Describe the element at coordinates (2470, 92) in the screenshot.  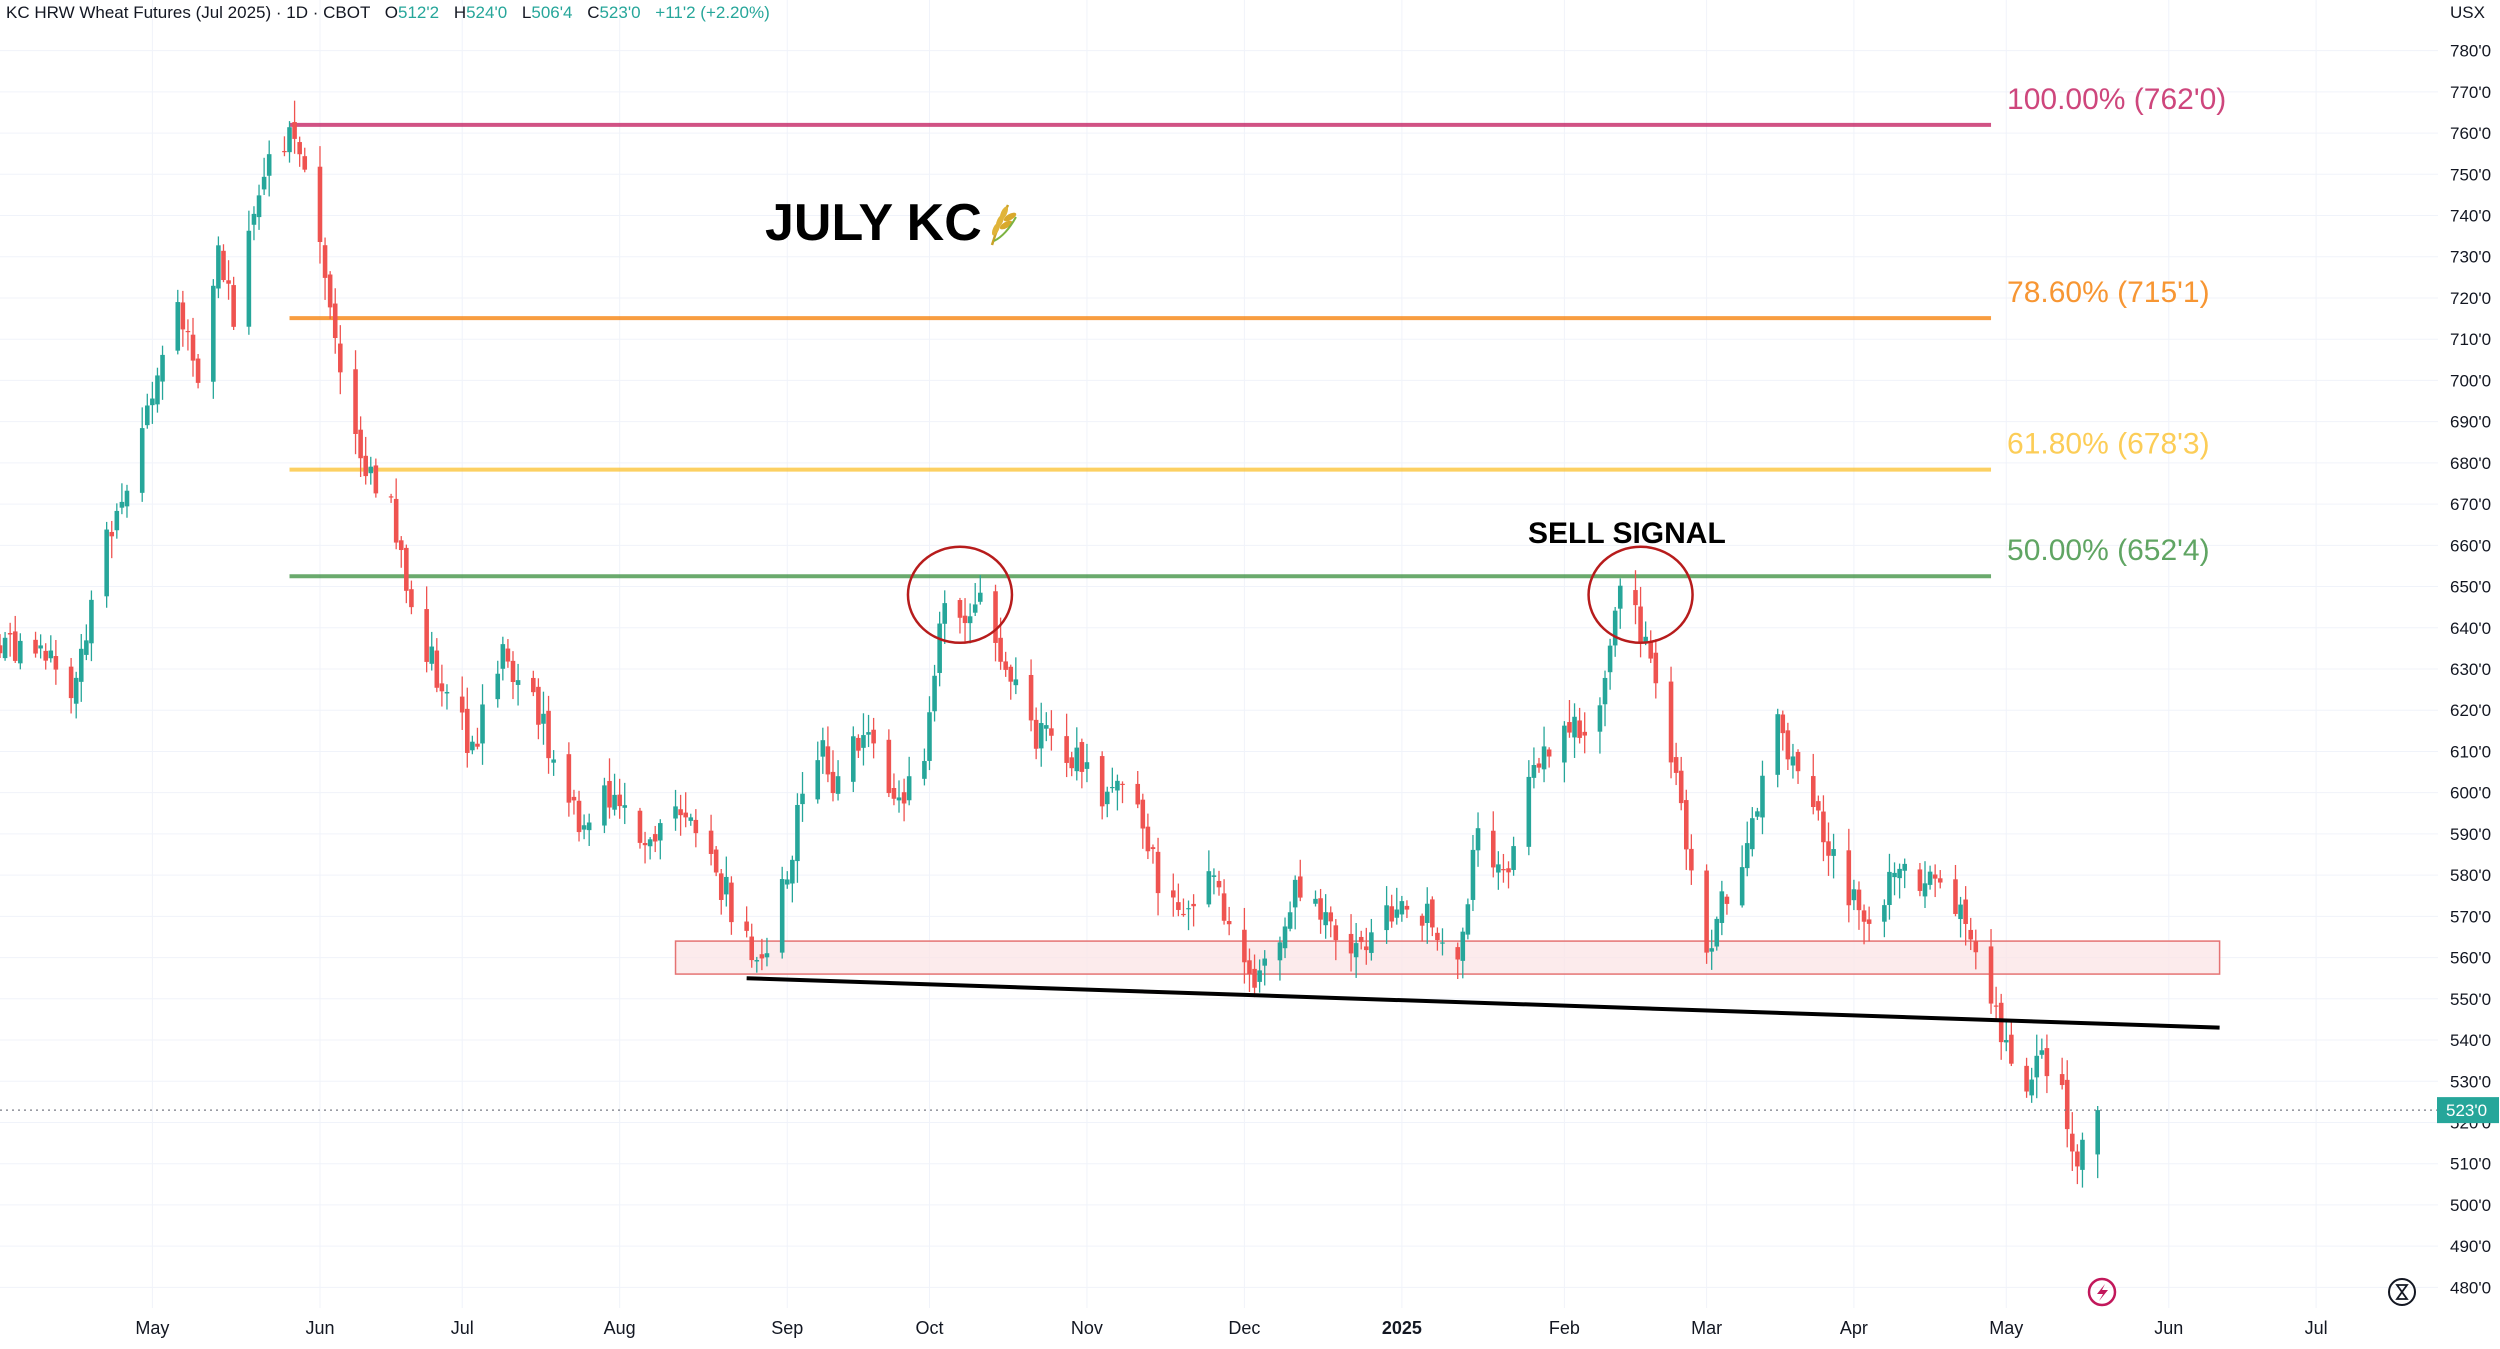
I see `y-tick-label: 770'0` at that location.